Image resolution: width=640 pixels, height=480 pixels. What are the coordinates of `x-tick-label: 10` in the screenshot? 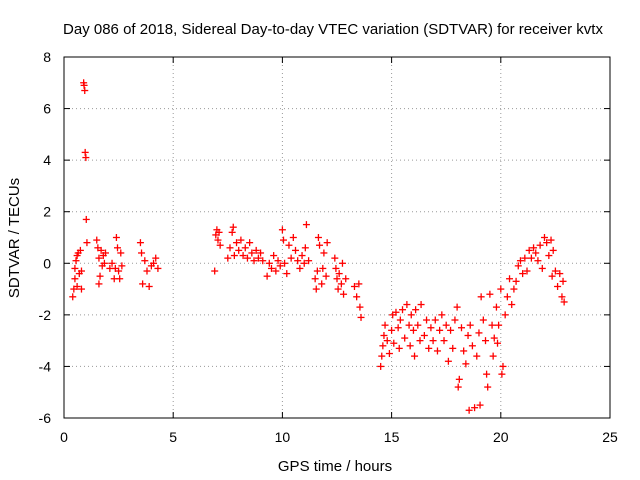 It's located at (283, 437).